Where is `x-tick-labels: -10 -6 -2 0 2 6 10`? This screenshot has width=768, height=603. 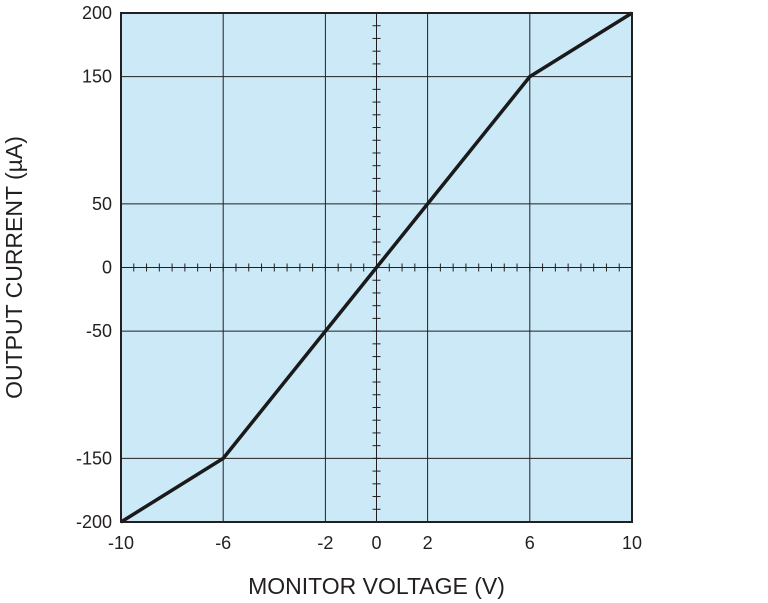 x-tick-labels: -10 -6 -2 0 2 6 10 is located at coordinates (375, 543).